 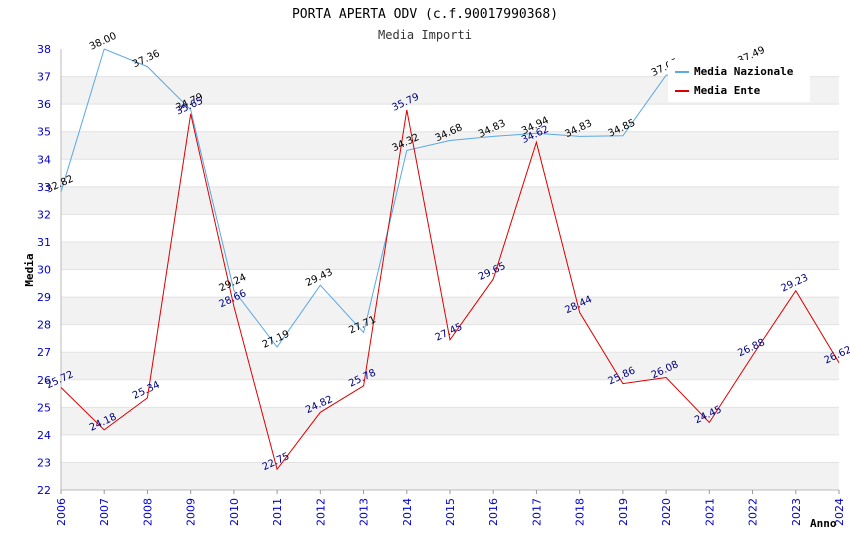 What do you see at coordinates (61, 512) in the screenshot?
I see `x-tick-label: 2006` at bounding box center [61, 512].